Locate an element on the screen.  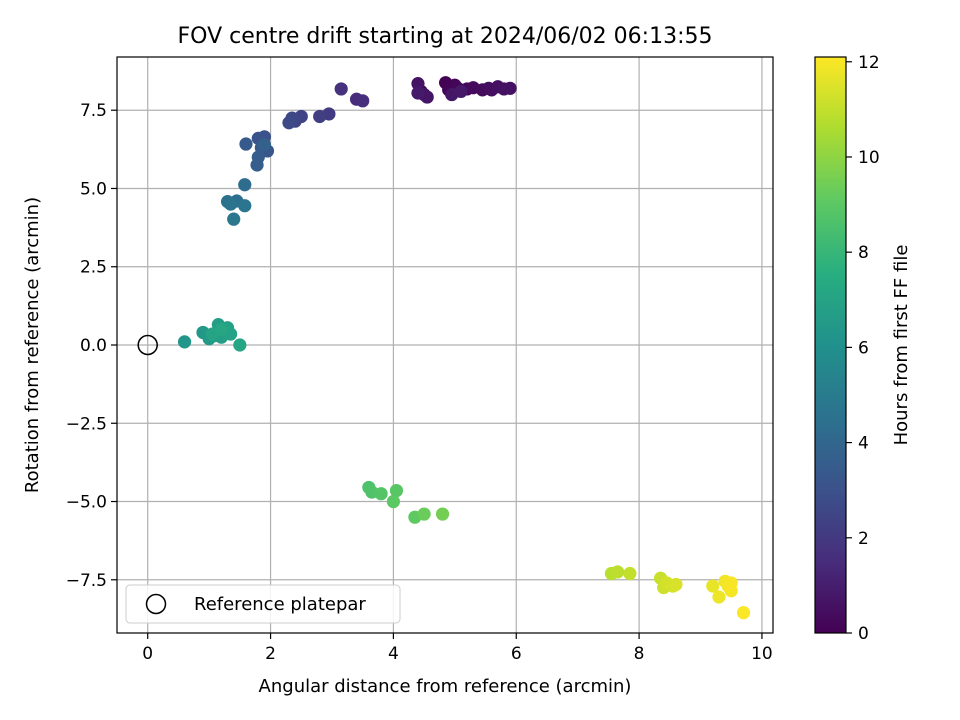
x-tick-label: 6 is located at coordinates (516, 654).